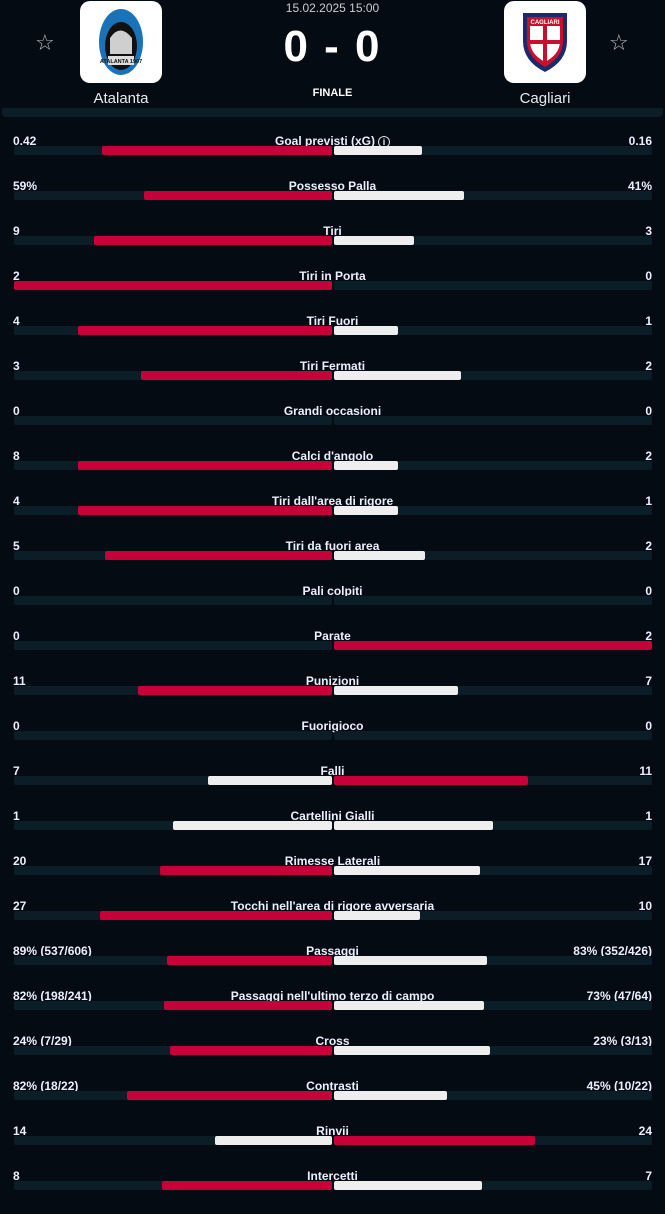 The height and width of the screenshot is (1214, 665). What do you see at coordinates (332, 381) in the screenshot?
I see `stat-row: 3 Tiri Fermati 2` at bounding box center [332, 381].